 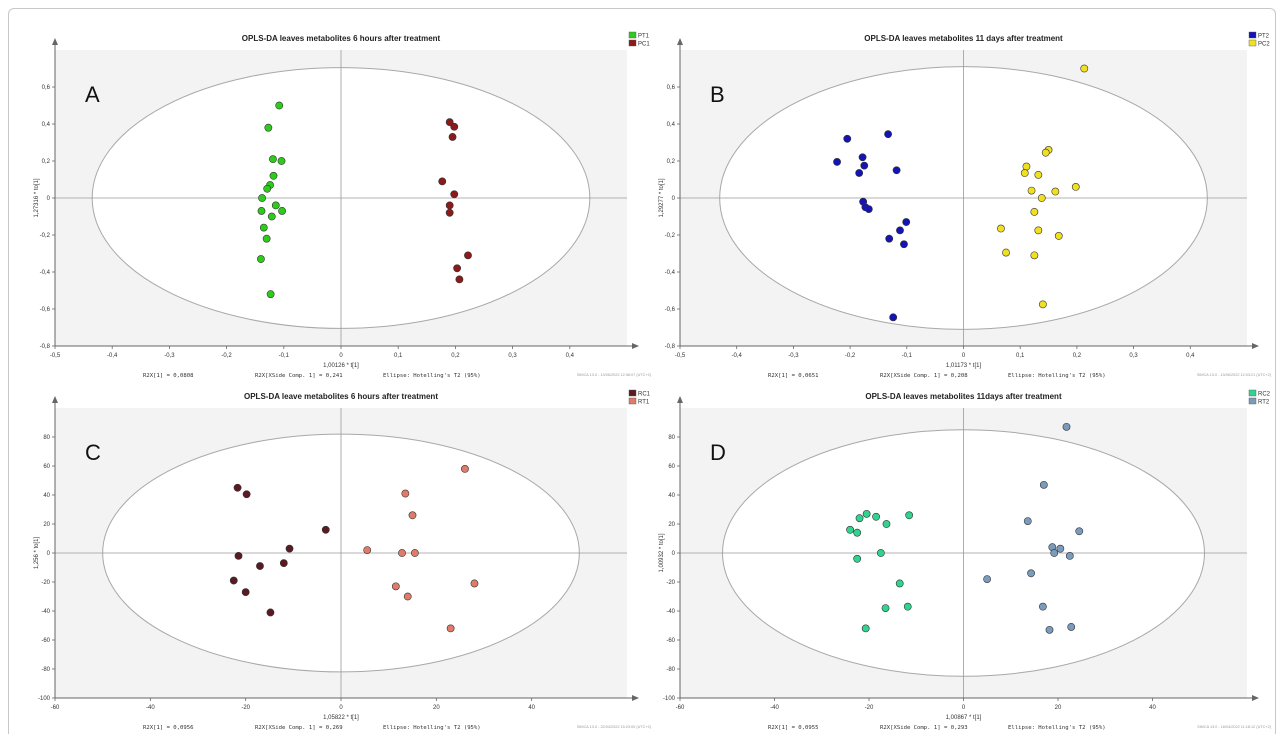 I want to click on legend-label: PC2, so click(x=1264, y=45).